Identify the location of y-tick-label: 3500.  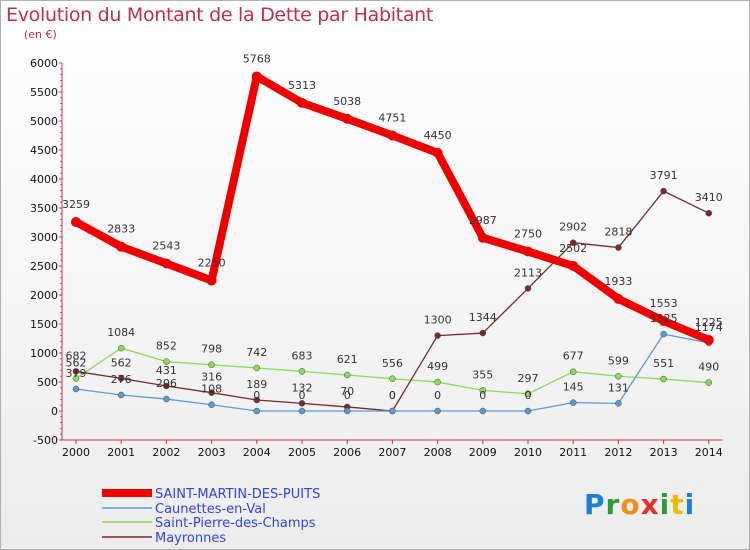
(44, 208).